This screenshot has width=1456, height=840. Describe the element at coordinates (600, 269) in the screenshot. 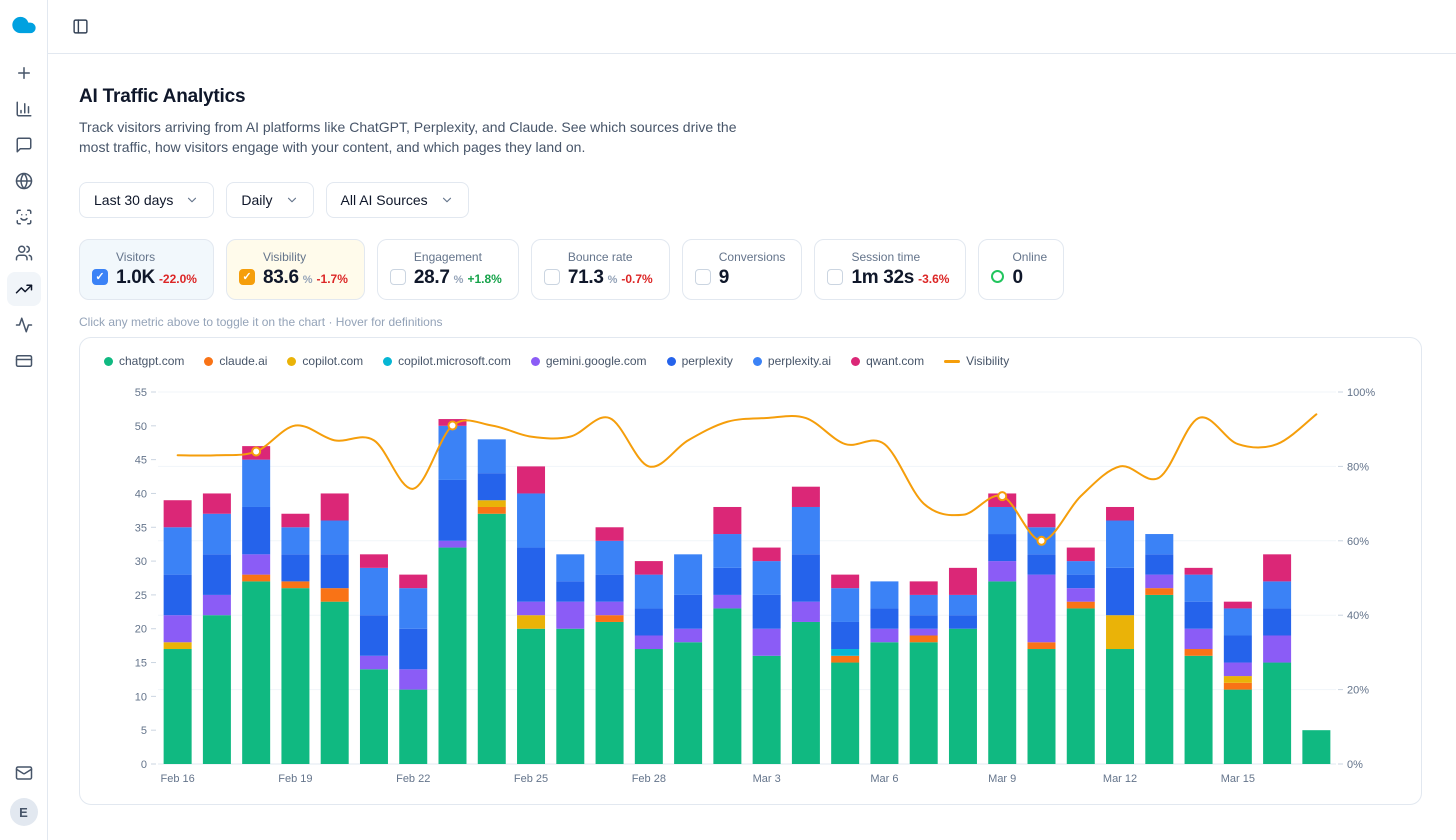

I see `metric-card-bounce-rate: Bounce rate 71.3% -0.7%` at that location.